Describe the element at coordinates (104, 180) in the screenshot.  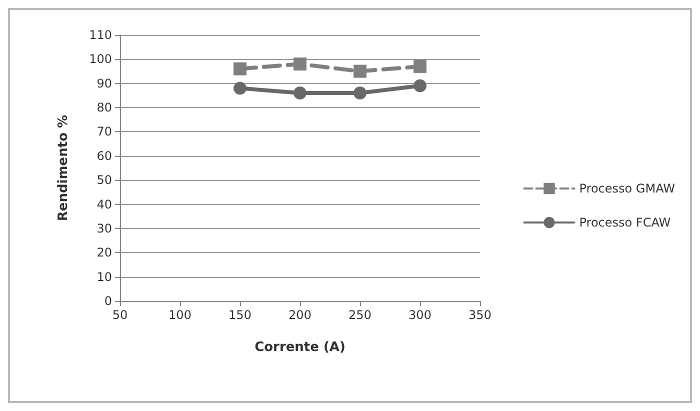
I see `y-tick-label: 50` at that location.